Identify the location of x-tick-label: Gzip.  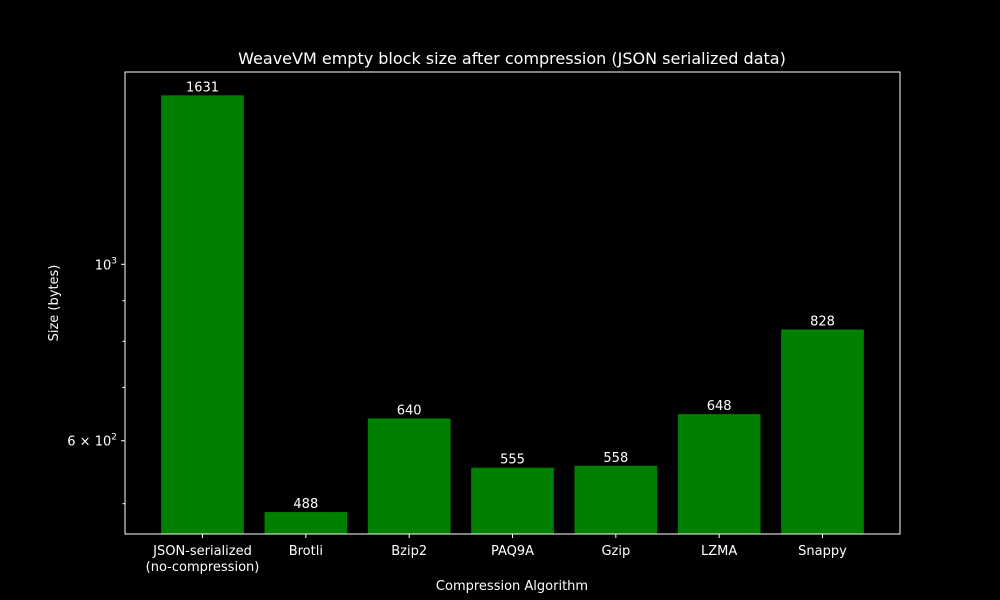
(615, 551).